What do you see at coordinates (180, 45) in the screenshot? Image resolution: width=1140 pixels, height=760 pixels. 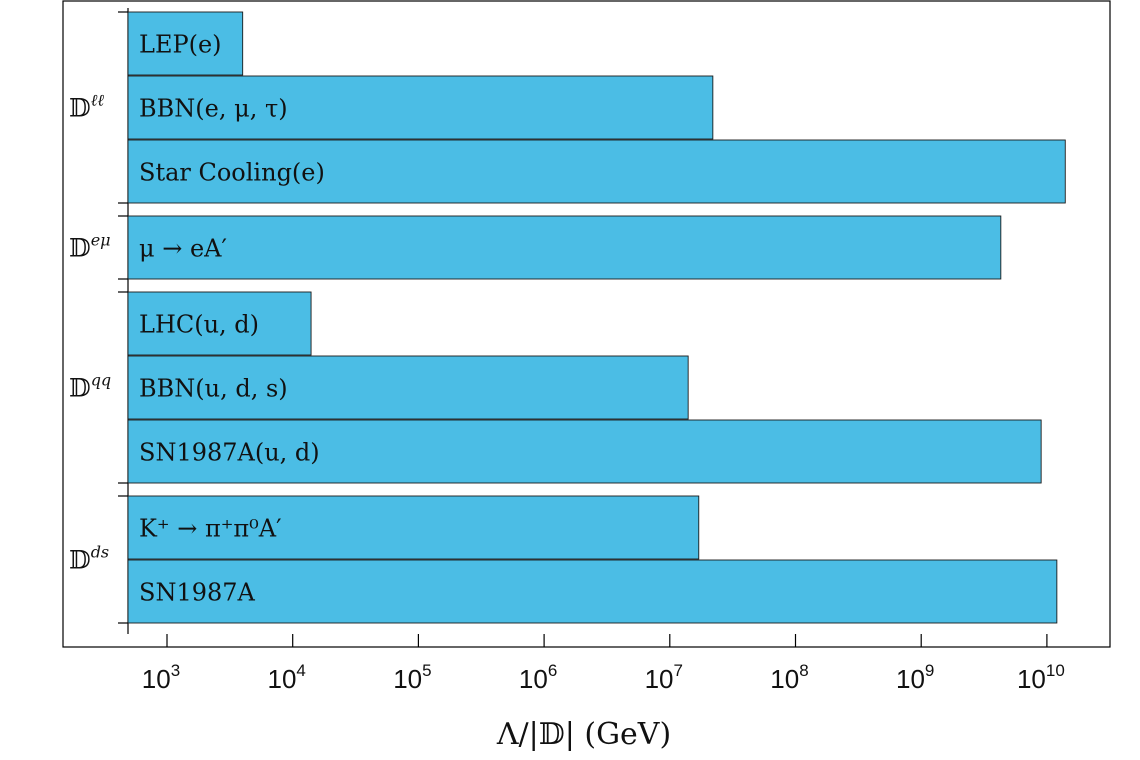 I see `bar-label: LEP(e)` at bounding box center [180, 45].